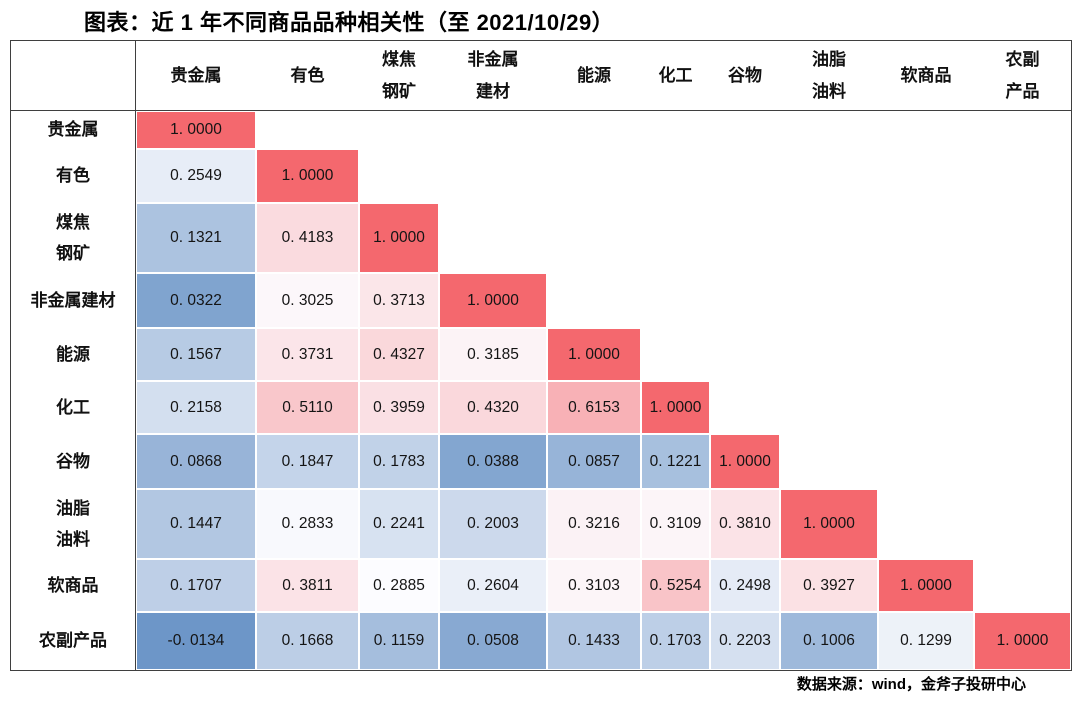 The height and width of the screenshot is (701, 1080). What do you see at coordinates (829, 130) in the screenshot?
I see `matrix-cell-r0-c7` at bounding box center [829, 130].